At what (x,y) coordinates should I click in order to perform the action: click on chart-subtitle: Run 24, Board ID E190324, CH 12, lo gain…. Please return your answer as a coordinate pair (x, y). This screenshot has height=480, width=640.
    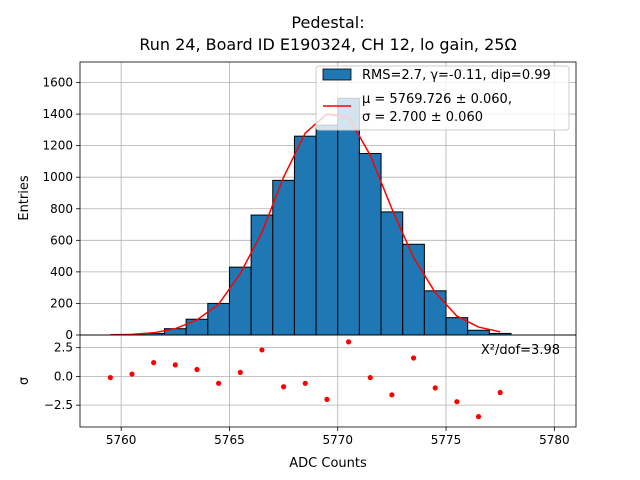
    Looking at the image, I should click on (327, 44).